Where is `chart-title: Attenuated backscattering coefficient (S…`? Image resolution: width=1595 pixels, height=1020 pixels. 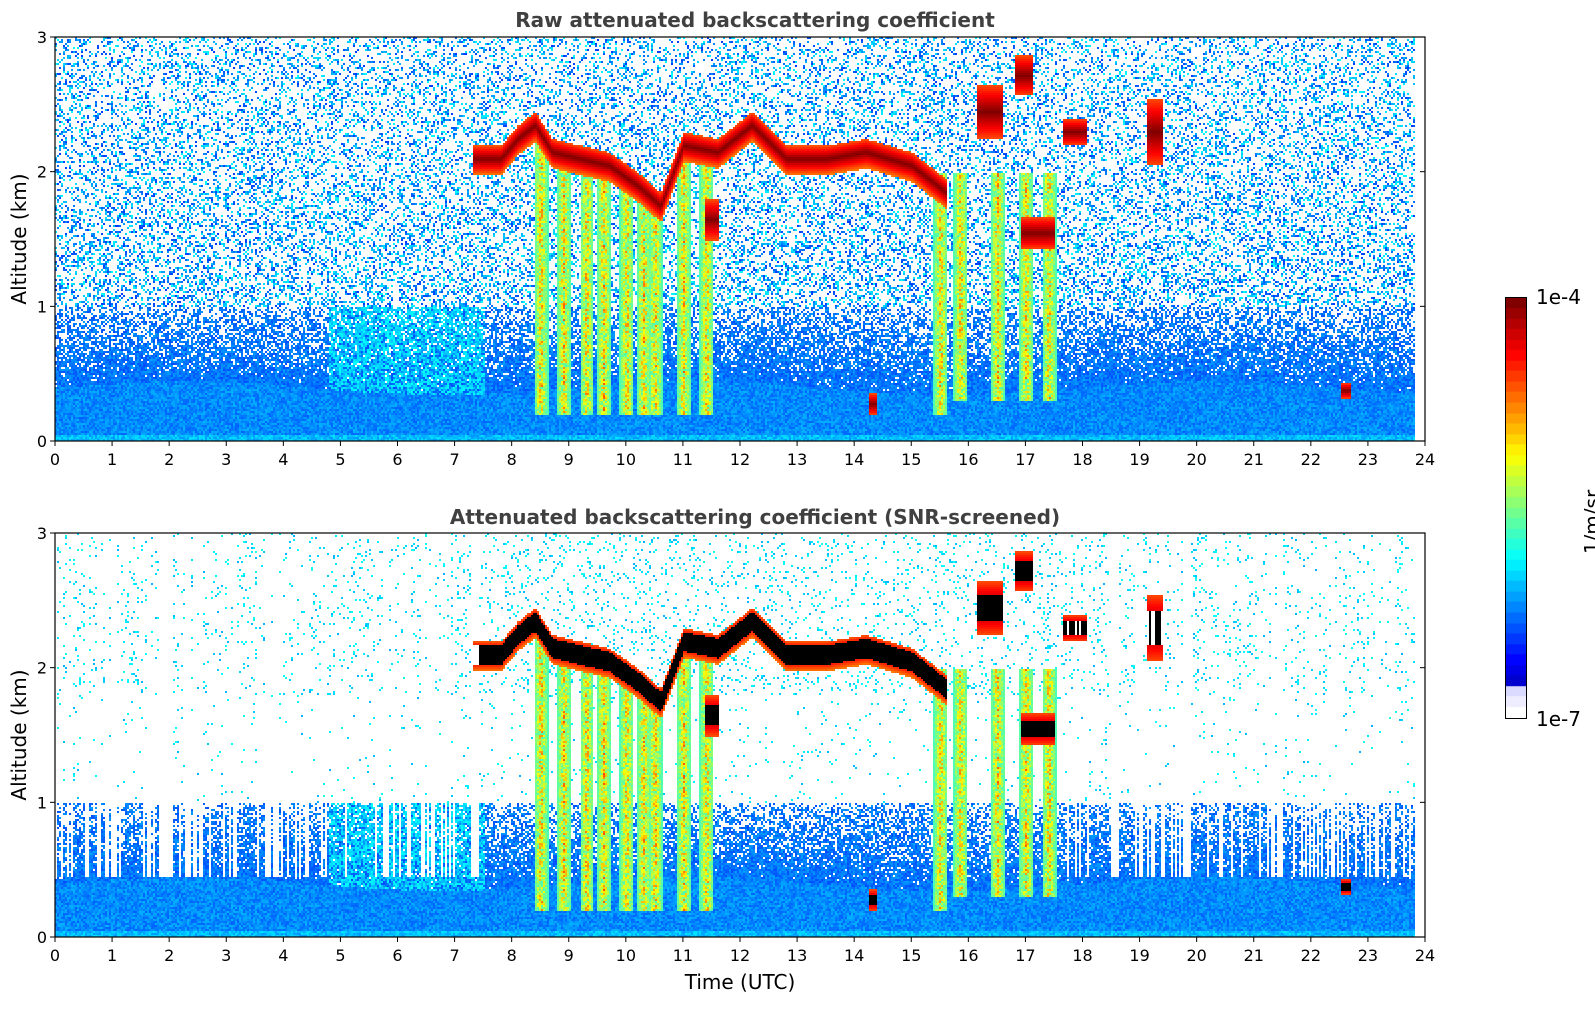 chart-title: Attenuated backscattering coefficient (S… is located at coordinates (755, 517).